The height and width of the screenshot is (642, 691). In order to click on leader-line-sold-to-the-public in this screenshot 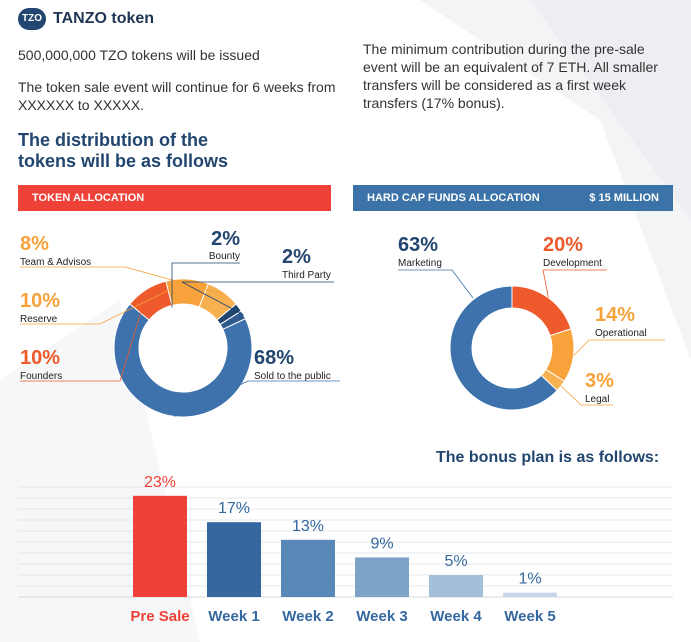, I will do `click(257, 398)`.